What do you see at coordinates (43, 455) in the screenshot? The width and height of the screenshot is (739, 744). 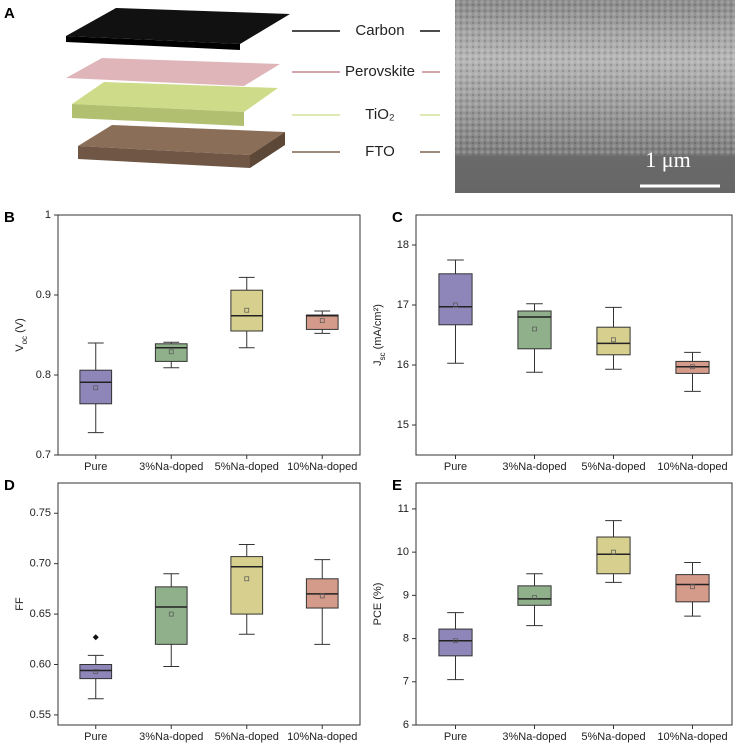 I see `y-tick-label: 0.7` at bounding box center [43, 455].